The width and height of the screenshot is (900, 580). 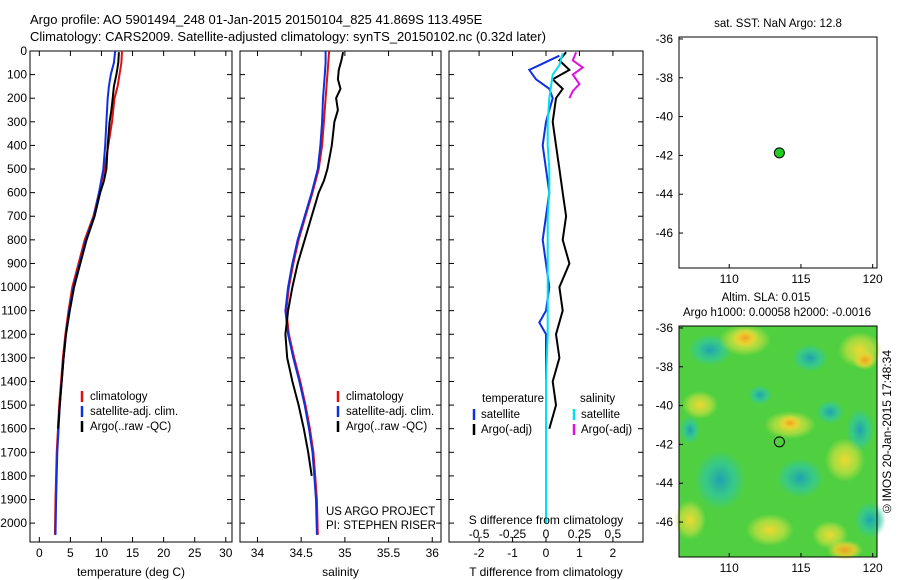 What do you see at coordinates (102, 553) in the screenshot?
I see `temperature-xtick-label: 10` at bounding box center [102, 553].